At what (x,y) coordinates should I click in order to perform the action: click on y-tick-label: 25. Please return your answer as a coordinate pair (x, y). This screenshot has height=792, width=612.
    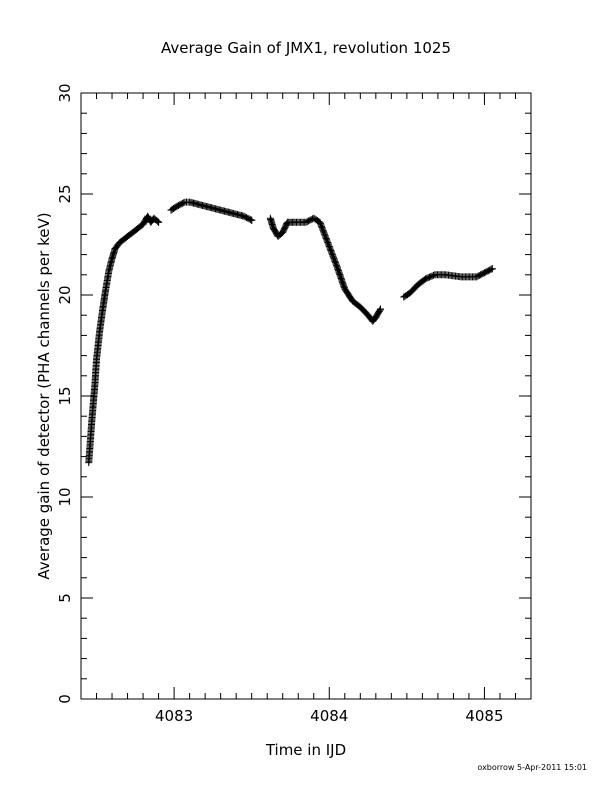
    Looking at the image, I should click on (65, 193).